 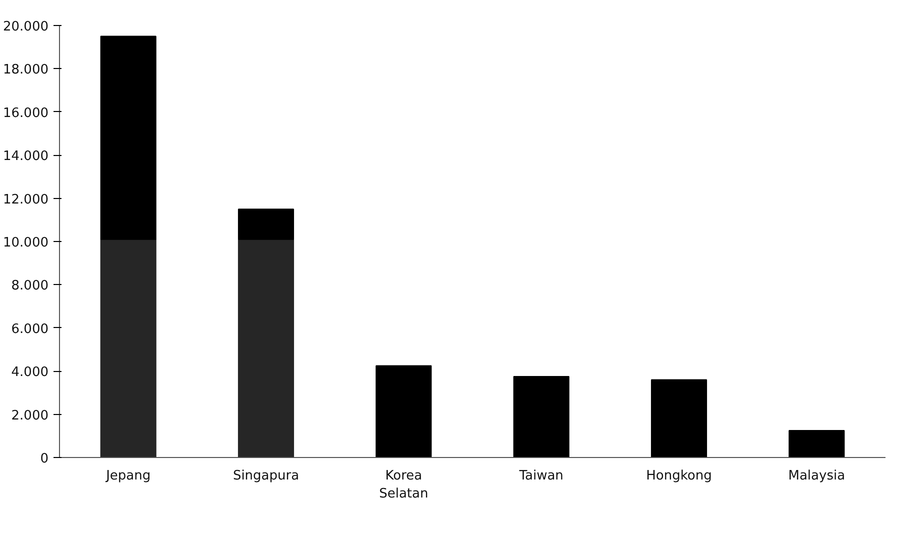 What do you see at coordinates (679, 476) in the screenshot?
I see `x-tick-label: Hongkong` at bounding box center [679, 476].